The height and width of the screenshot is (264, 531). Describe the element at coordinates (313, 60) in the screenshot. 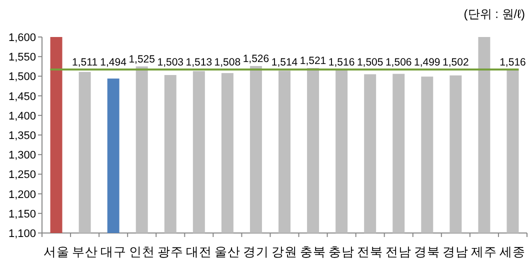

I see `data-label: 1,521` at that location.